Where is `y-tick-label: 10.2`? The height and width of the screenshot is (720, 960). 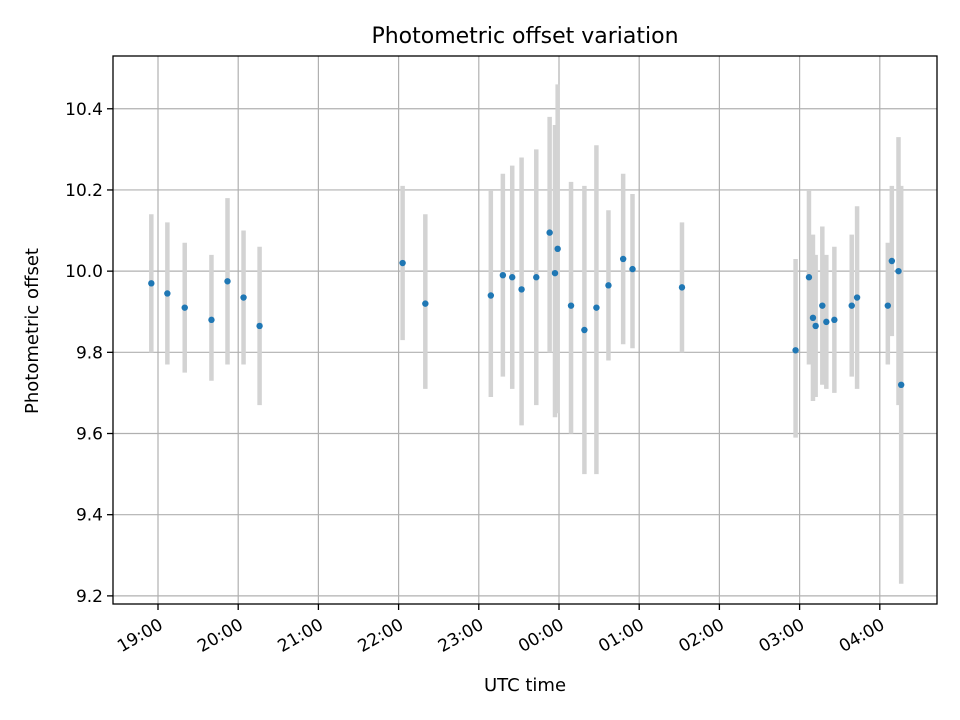 y-tick-label: 10.2 is located at coordinates (84, 191).